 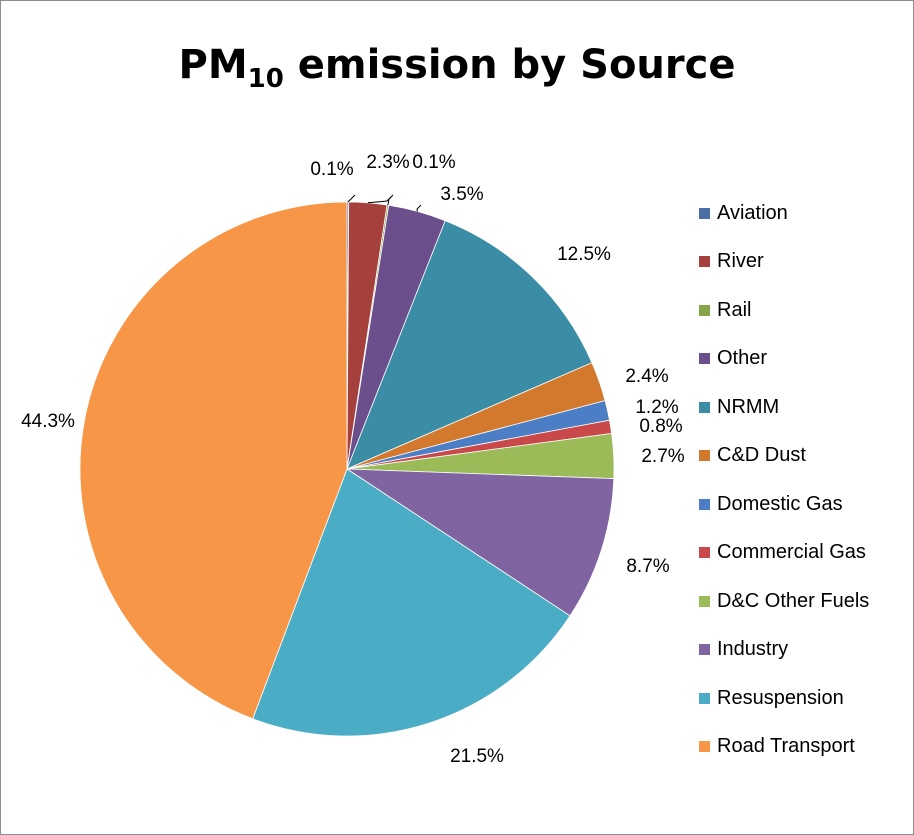 I want to click on chart-title-main: PM, so click(x=213, y=65).